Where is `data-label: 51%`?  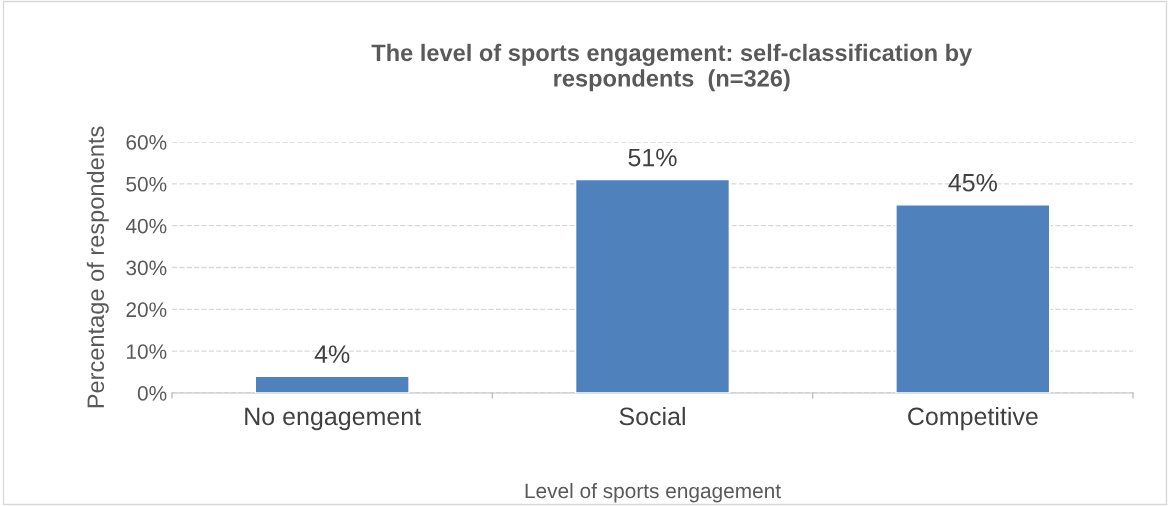 data-label: 51% is located at coordinates (652, 157).